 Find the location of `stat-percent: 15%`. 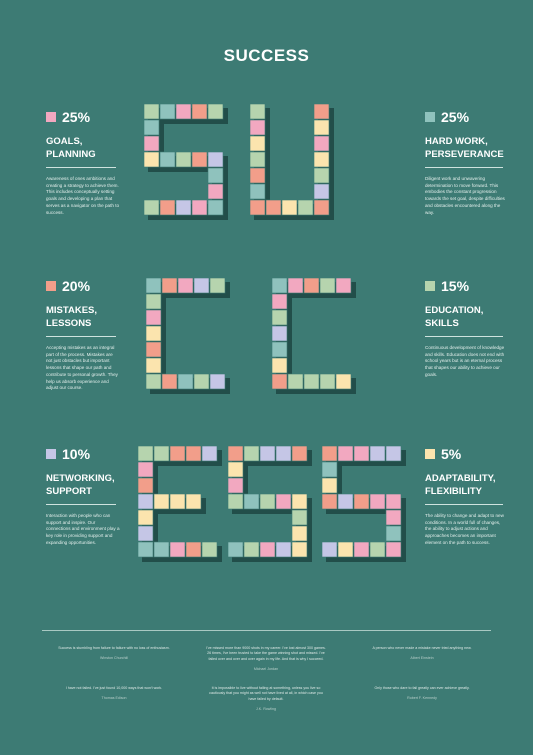

stat-percent: 15% is located at coordinates (455, 286).